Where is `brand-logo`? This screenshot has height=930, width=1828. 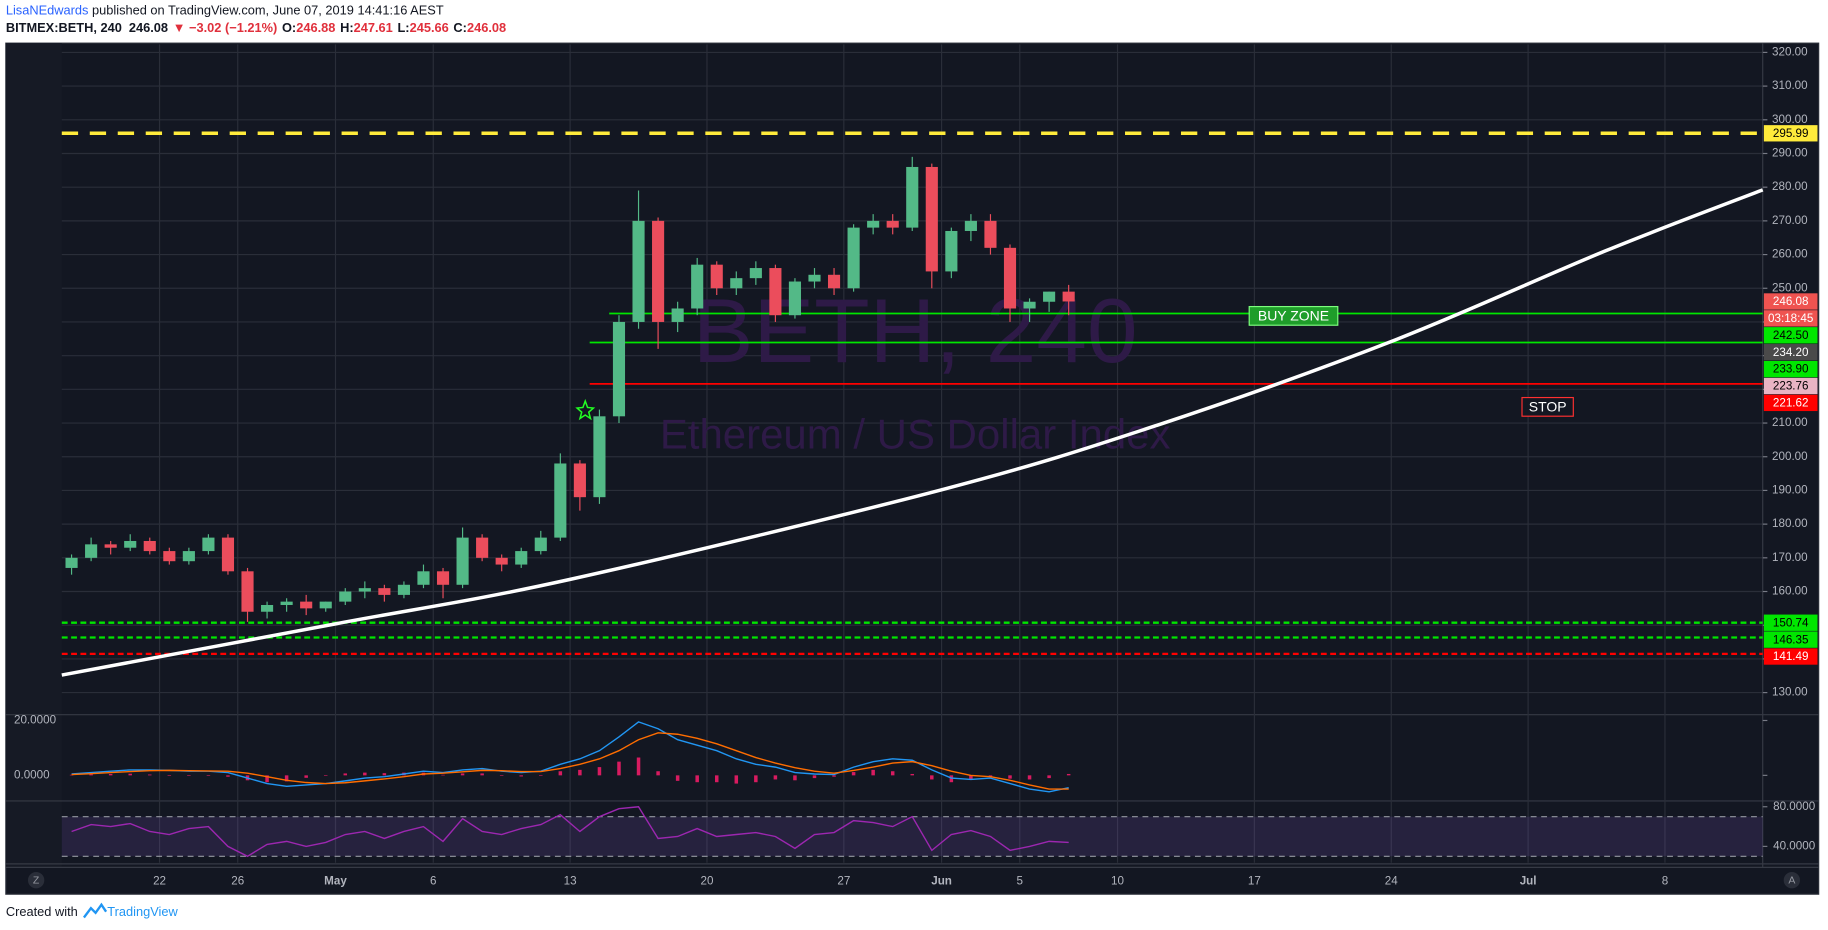 brand-logo is located at coordinates (95, 910).